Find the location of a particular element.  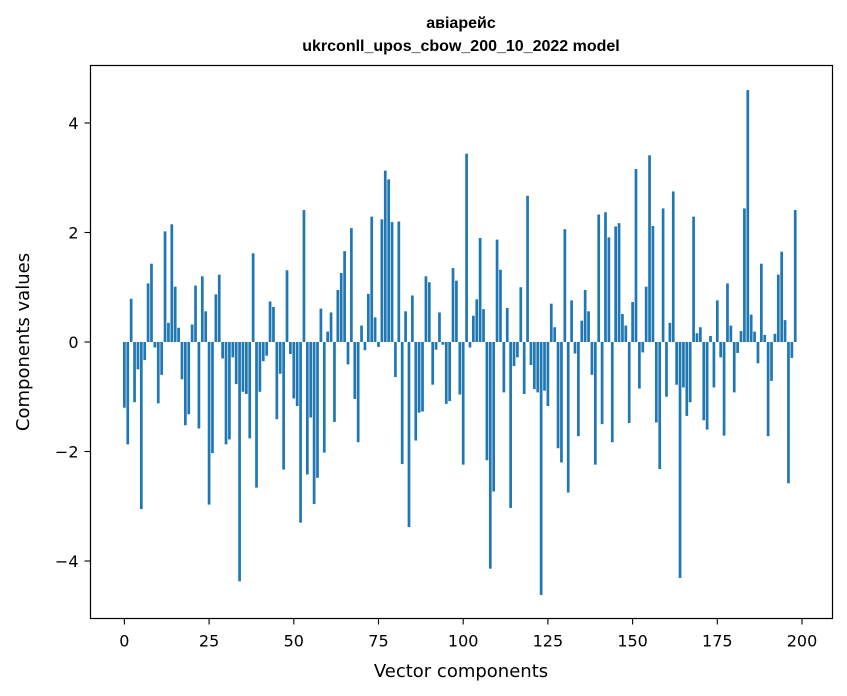

x-tick-label: 100 is located at coordinates (463, 641).